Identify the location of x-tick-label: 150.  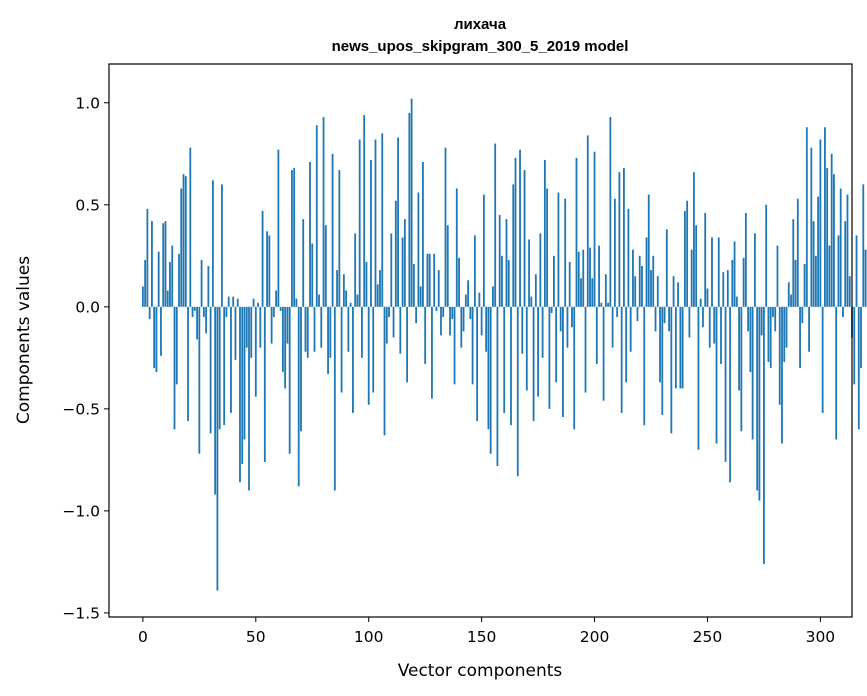
(482, 637).